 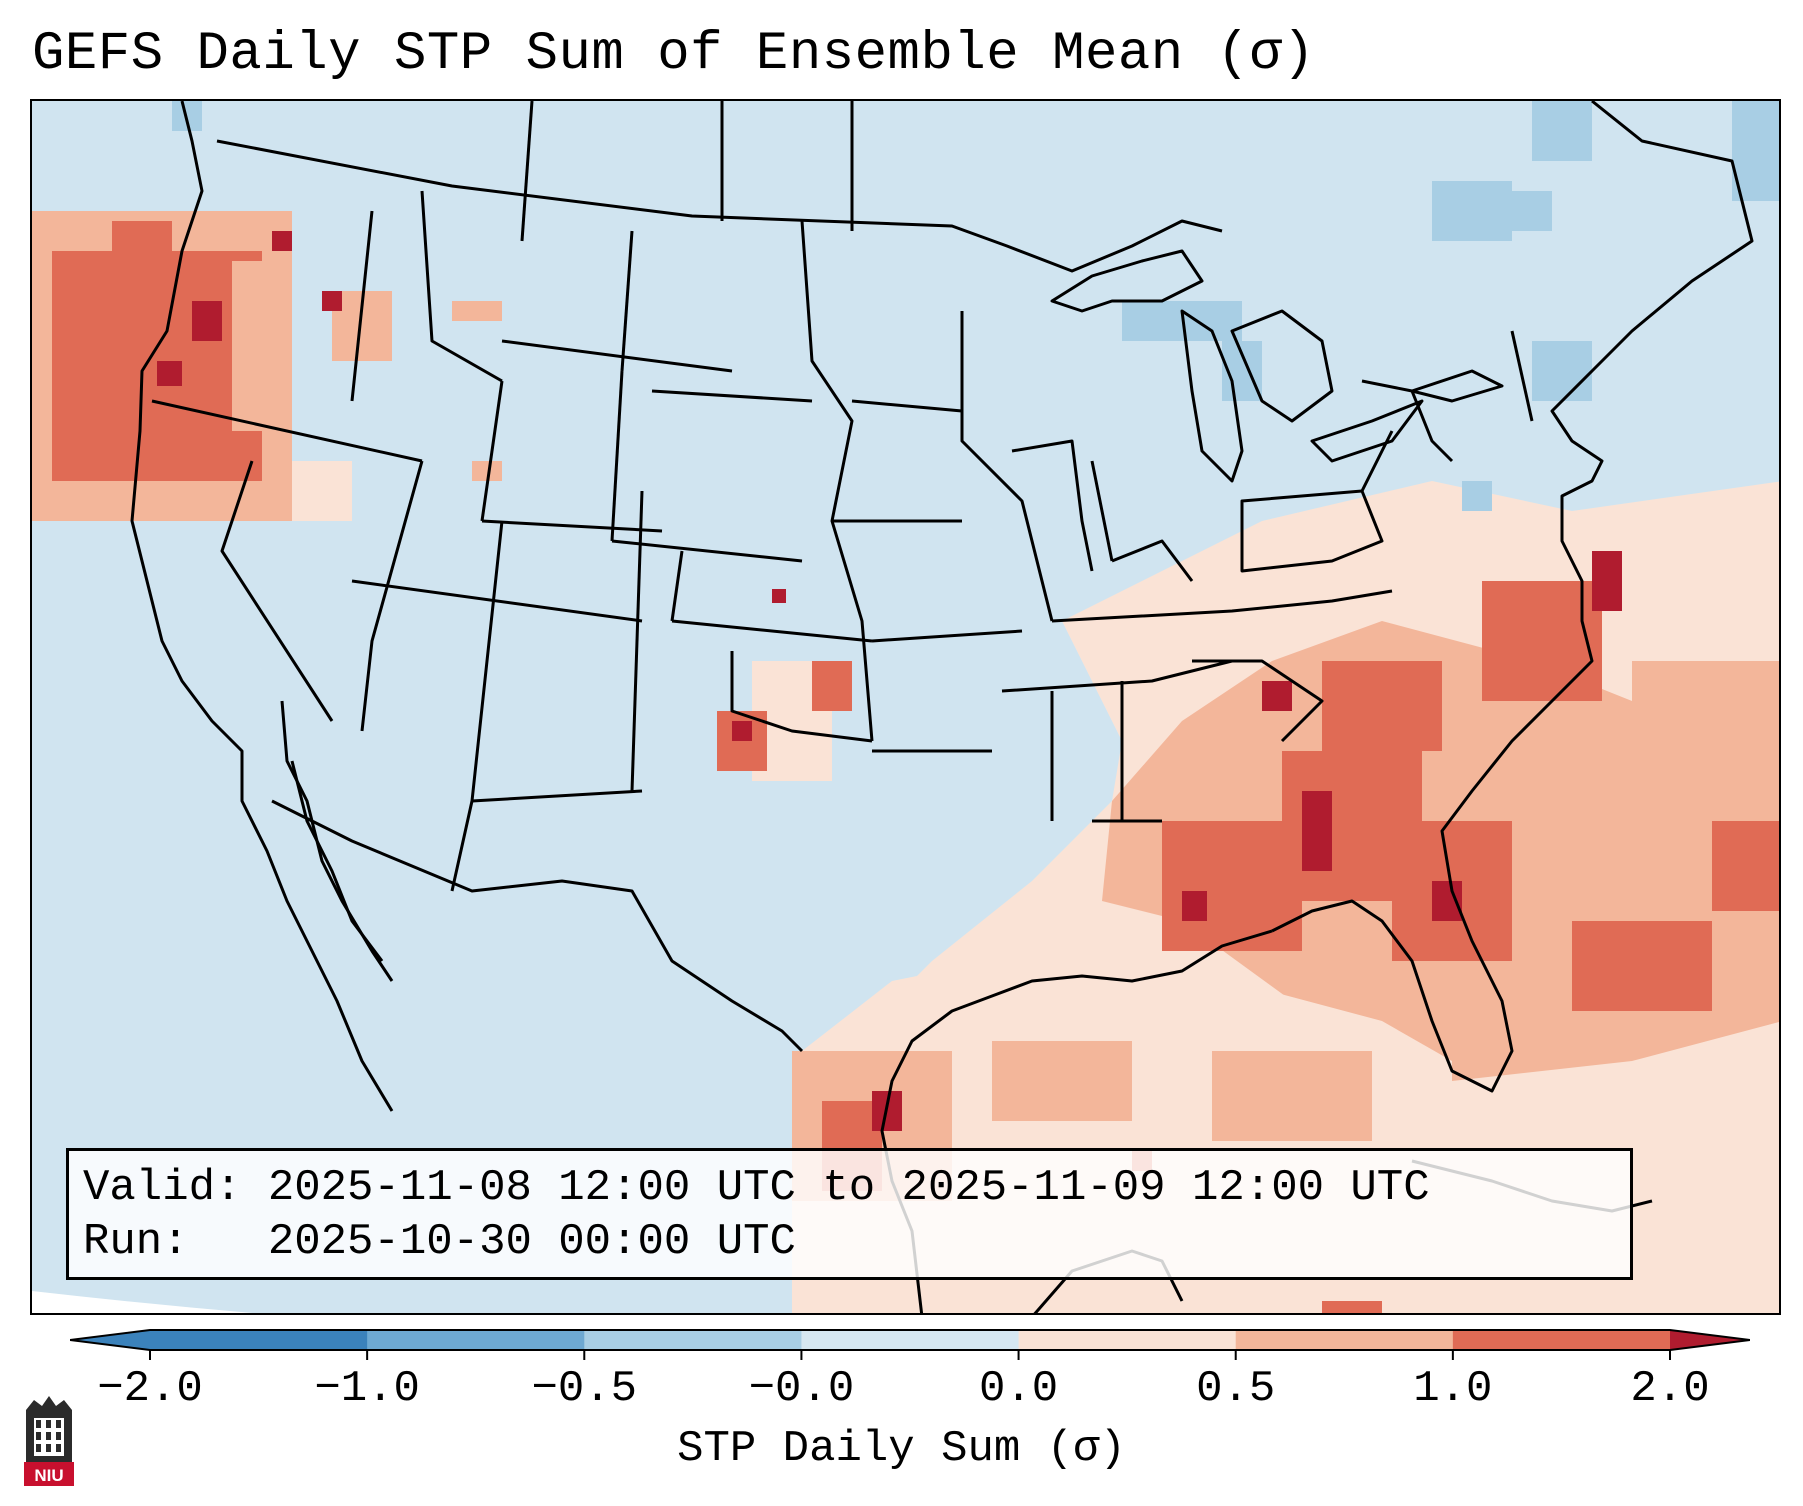 What do you see at coordinates (49, 1441) in the screenshot?
I see `university-tower-icon: NIU` at bounding box center [49, 1441].